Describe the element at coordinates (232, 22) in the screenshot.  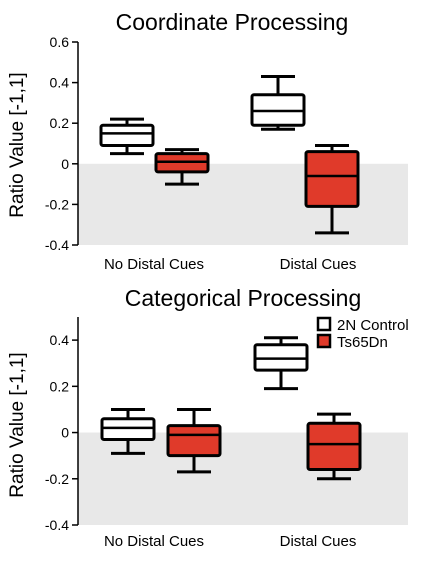
I see `panel-title: Coordinate Processing` at that location.